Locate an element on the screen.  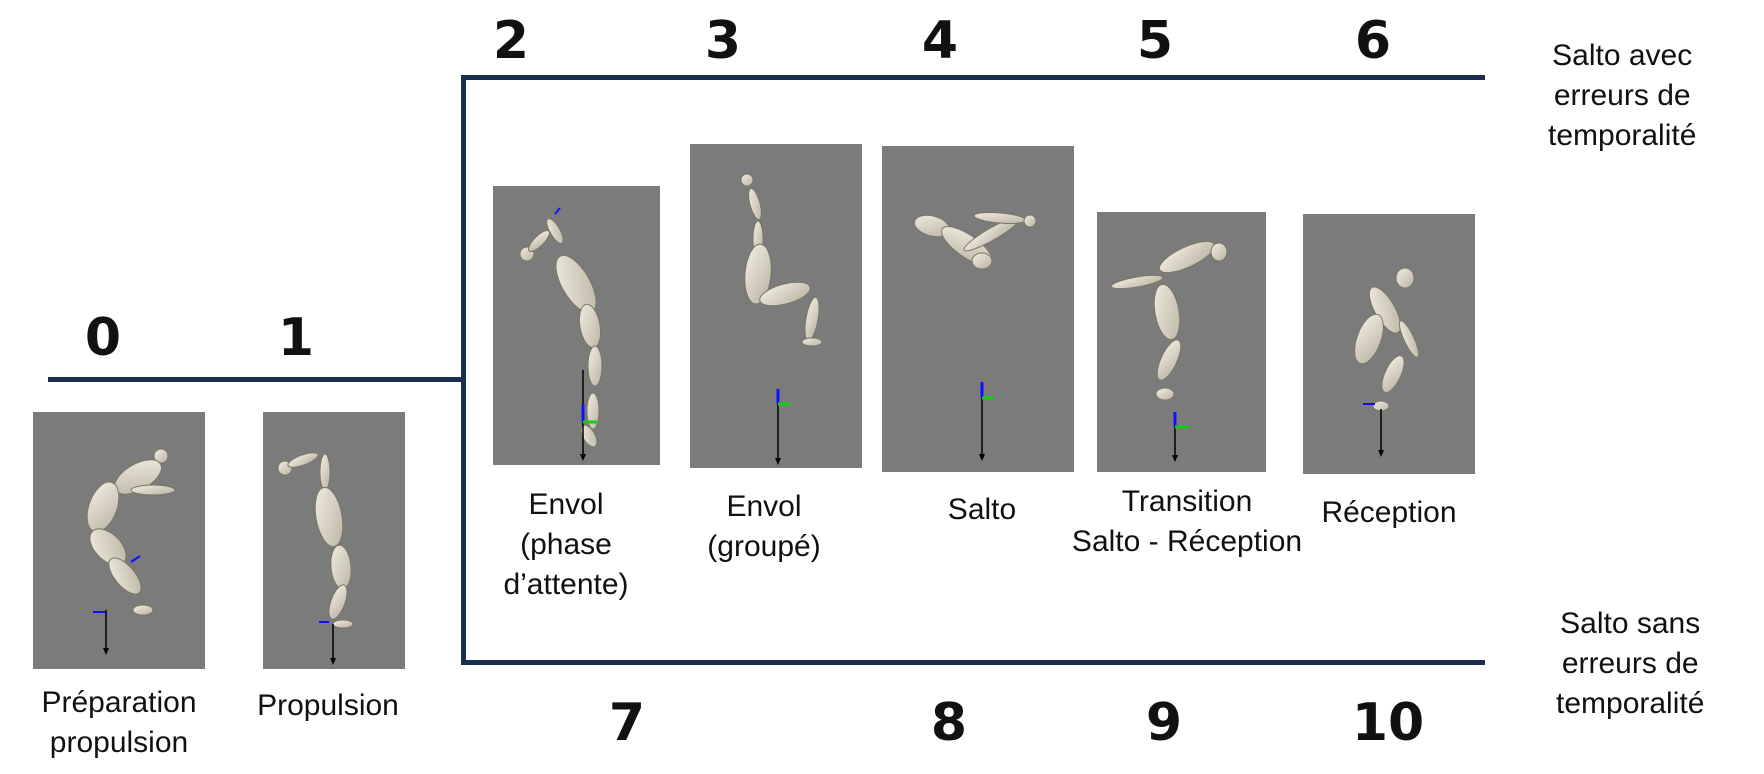
pose-image-propulsion is located at coordinates (334, 540).